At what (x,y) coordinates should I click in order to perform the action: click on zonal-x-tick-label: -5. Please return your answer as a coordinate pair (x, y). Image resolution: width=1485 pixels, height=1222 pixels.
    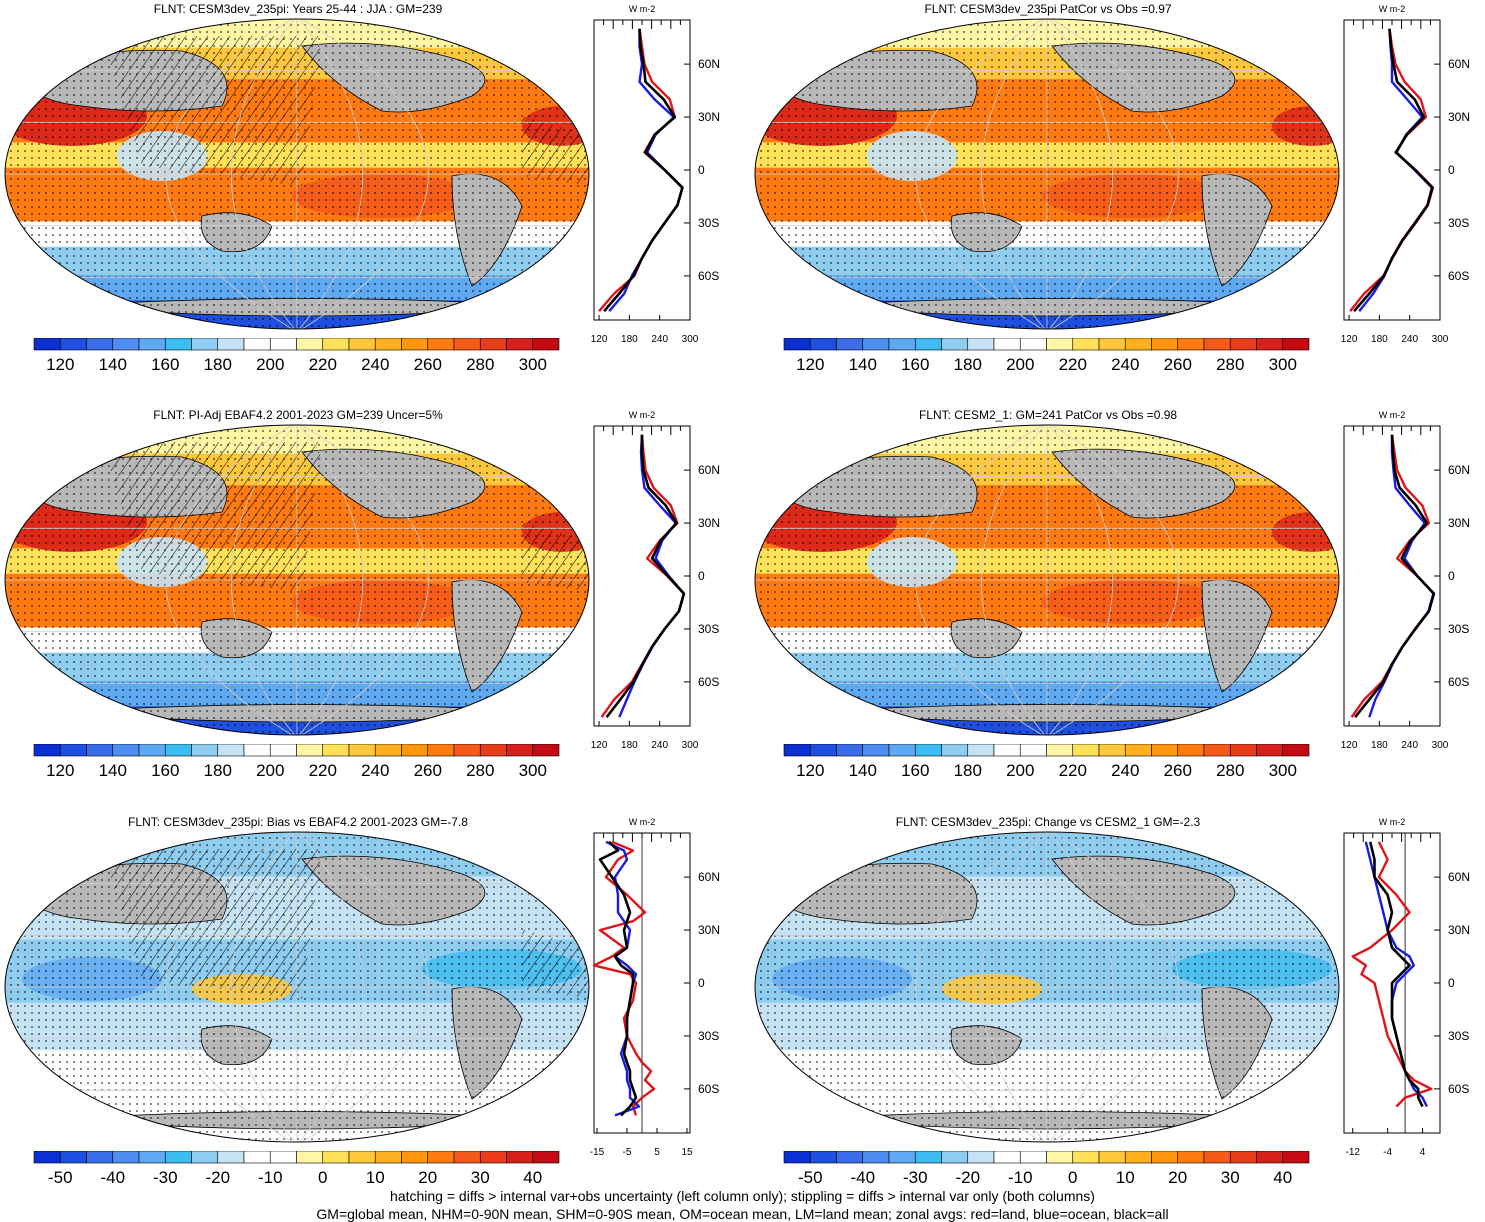
    Looking at the image, I should click on (627, 1152).